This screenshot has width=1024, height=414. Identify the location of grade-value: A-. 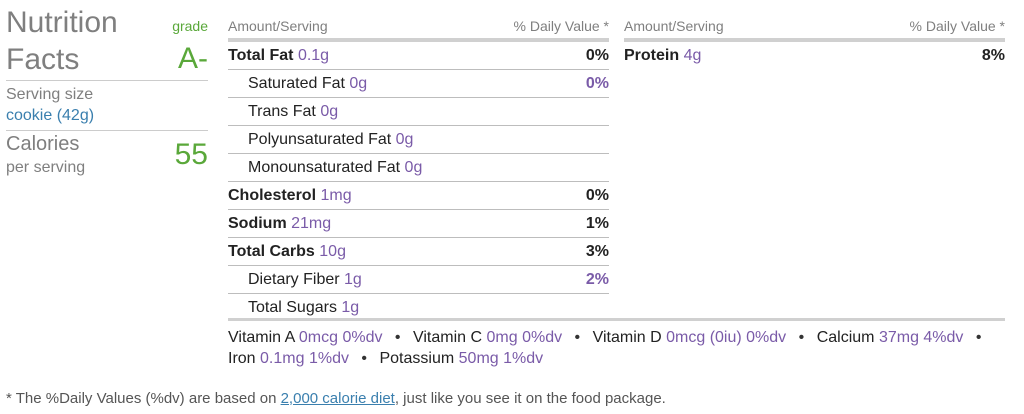
(193, 58).